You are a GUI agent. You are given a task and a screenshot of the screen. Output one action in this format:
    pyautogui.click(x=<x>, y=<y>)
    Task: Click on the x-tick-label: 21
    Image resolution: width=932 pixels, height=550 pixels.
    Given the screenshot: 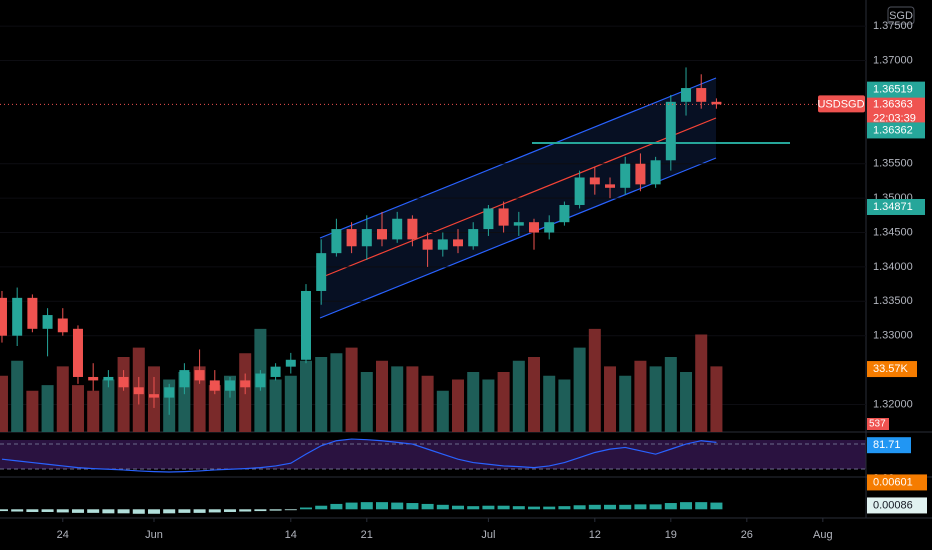 What is the action you would take?
    pyautogui.click(x=367, y=535)
    